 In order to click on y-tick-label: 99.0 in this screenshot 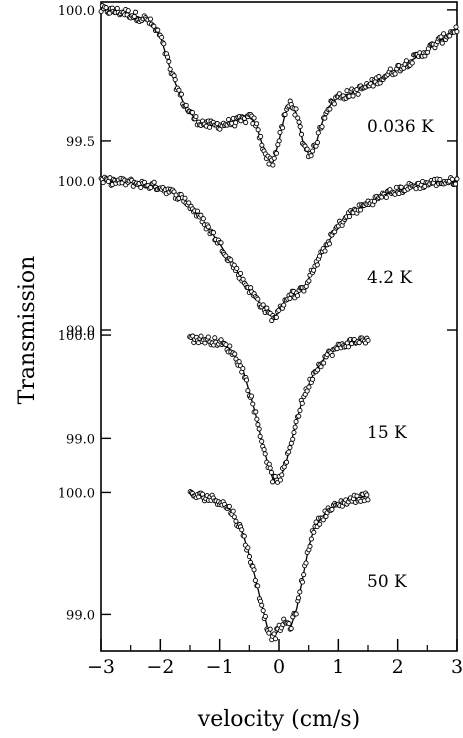, I will do `click(80, 615)`.